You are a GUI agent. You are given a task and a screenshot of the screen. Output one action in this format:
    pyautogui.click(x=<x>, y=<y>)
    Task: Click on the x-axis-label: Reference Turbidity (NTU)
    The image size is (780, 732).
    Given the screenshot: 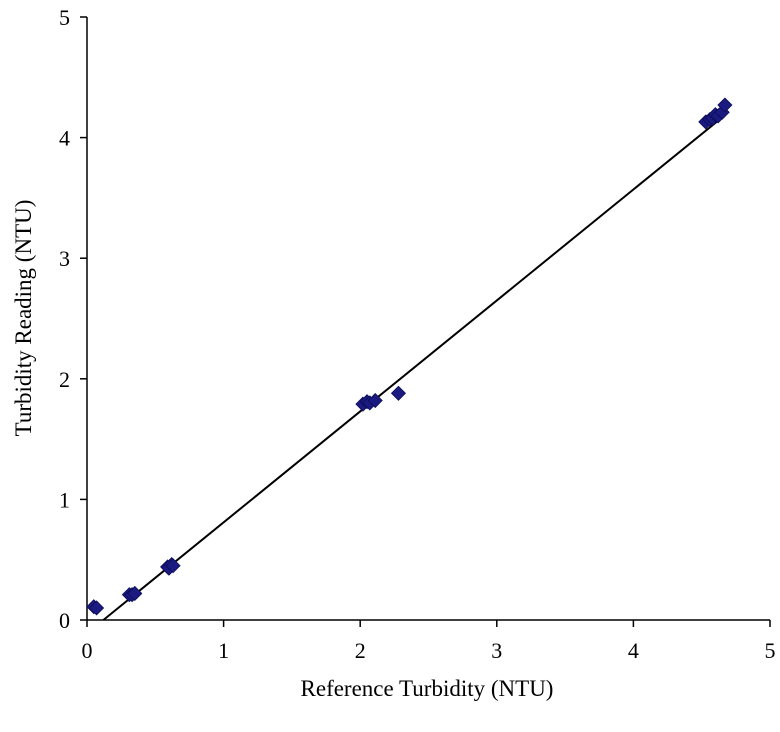 What is the action you would take?
    pyautogui.click(x=427, y=688)
    